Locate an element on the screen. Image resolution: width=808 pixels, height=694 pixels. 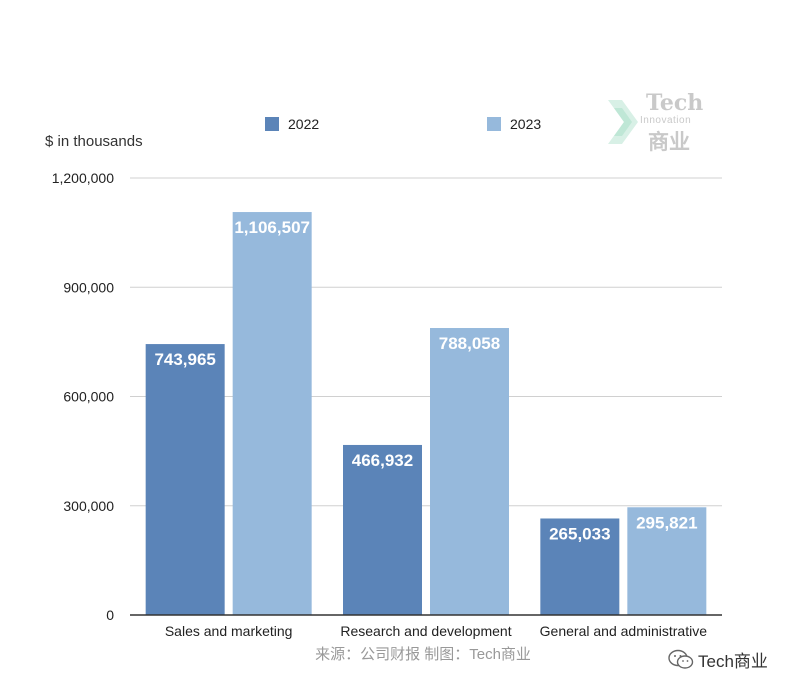
bar-value-label: 1,106,507 is located at coordinates (272, 227).